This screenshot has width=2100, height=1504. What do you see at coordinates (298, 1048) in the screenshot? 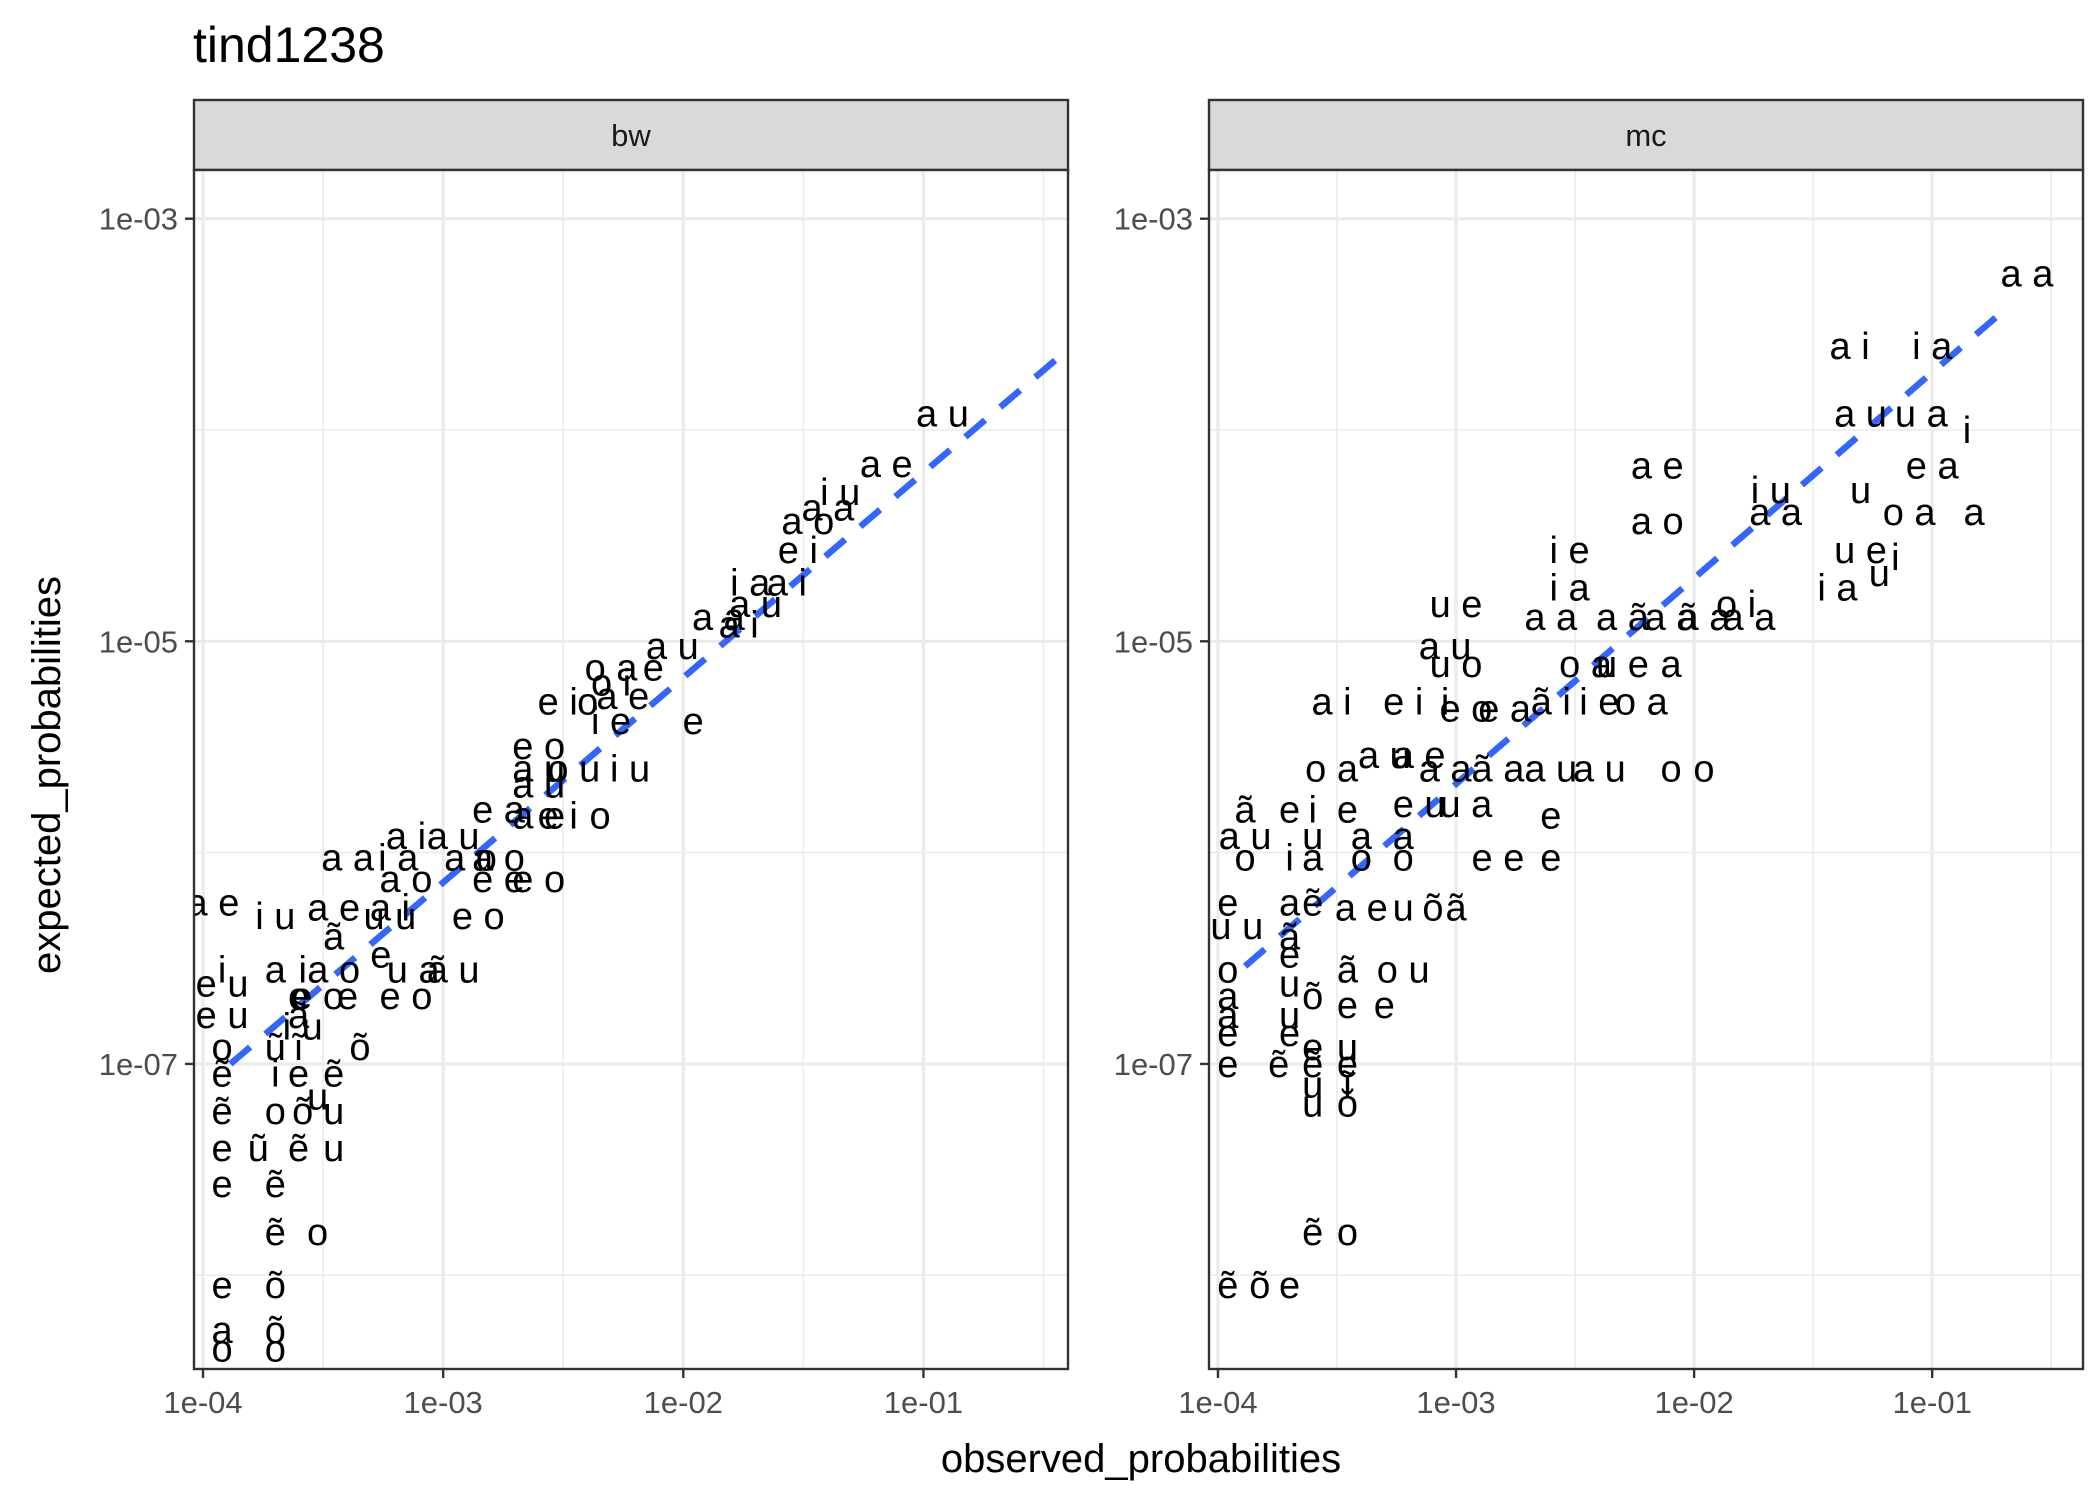
I see `point-label: ĩ` at bounding box center [298, 1048].